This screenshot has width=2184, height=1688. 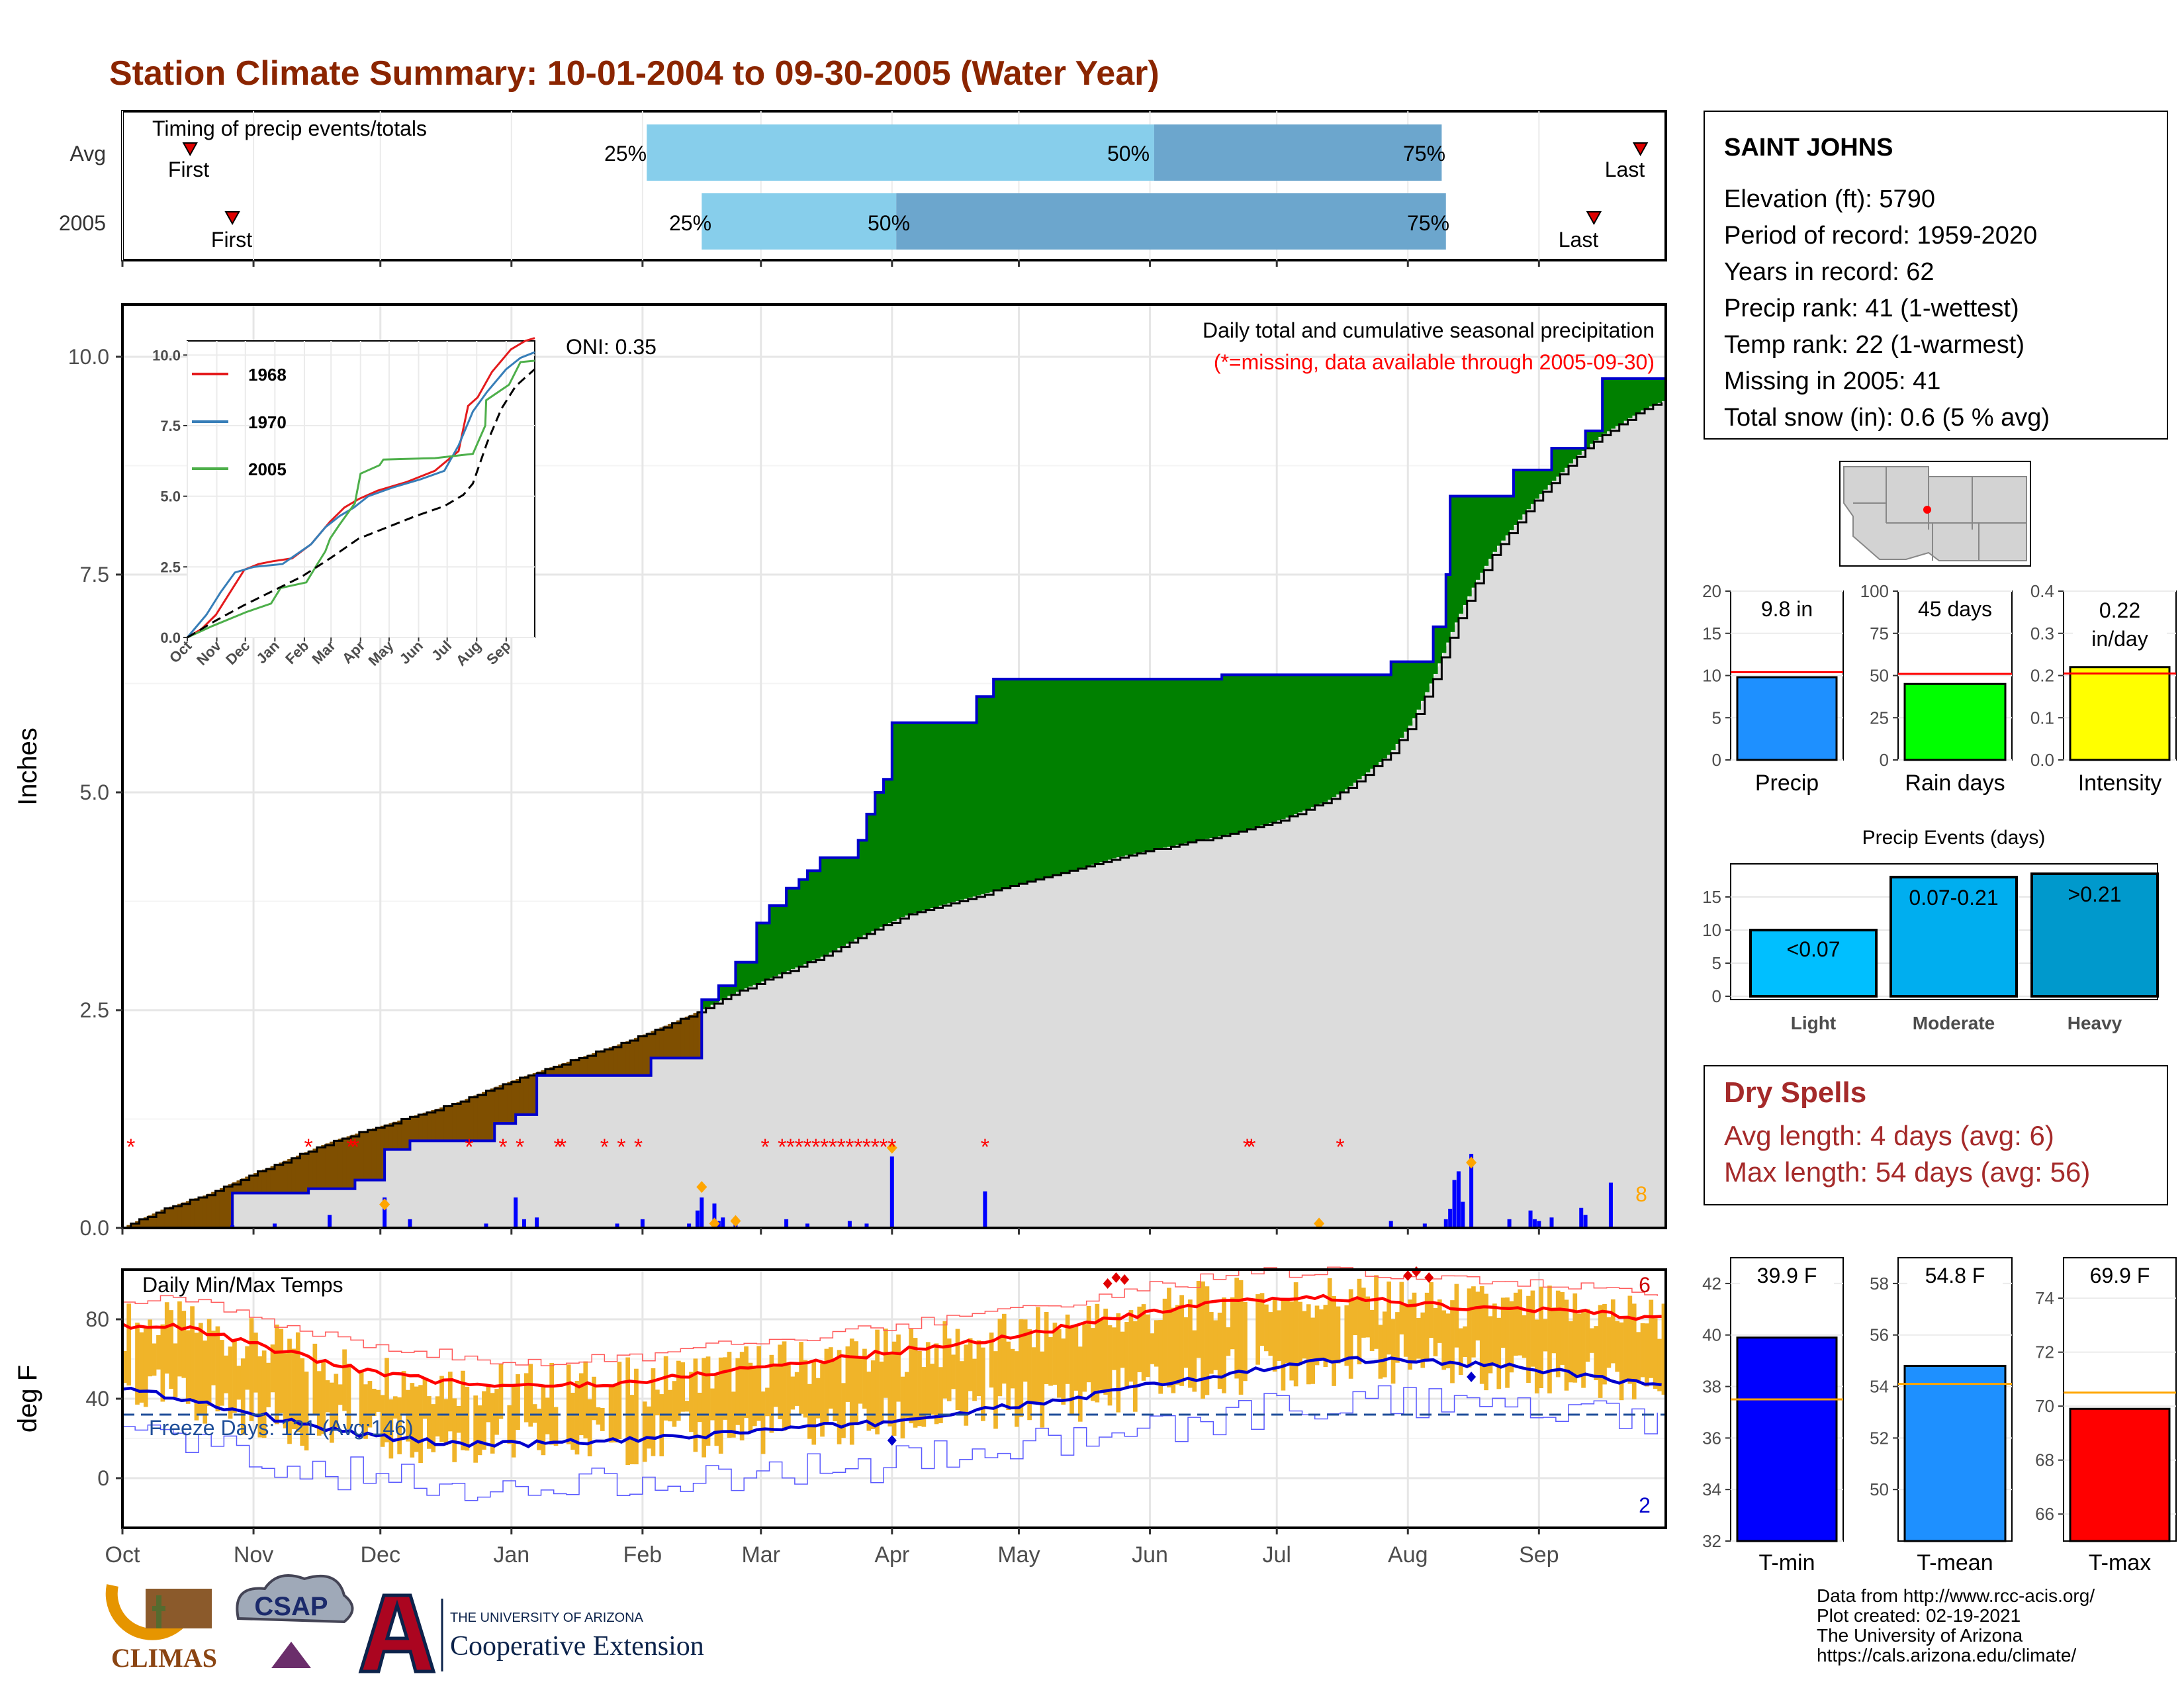 I want to click on summary-ytick-label-2-1: 0.1, so click(x=2042, y=717).